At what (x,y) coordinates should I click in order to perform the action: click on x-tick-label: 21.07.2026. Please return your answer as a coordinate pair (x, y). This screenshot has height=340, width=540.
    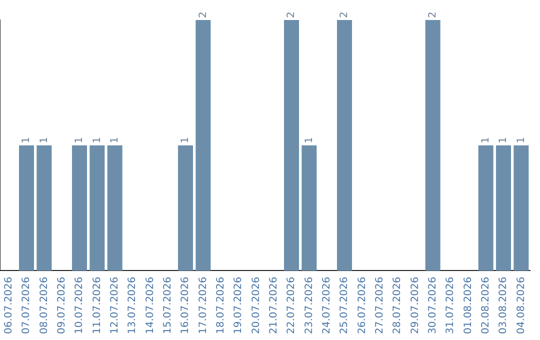
    Looking at the image, I should click on (274, 305).